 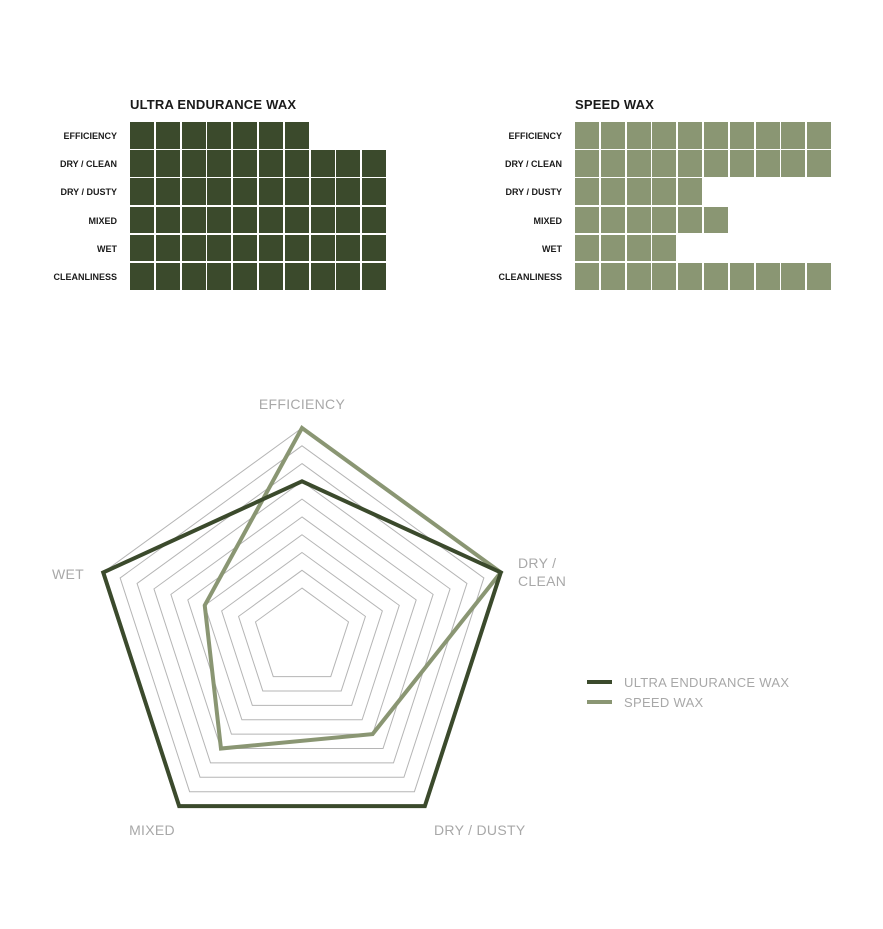 What do you see at coordinates (547, 220) in the screenshot?
I see `row-label: MIXED` at bounding box center [547, 220].